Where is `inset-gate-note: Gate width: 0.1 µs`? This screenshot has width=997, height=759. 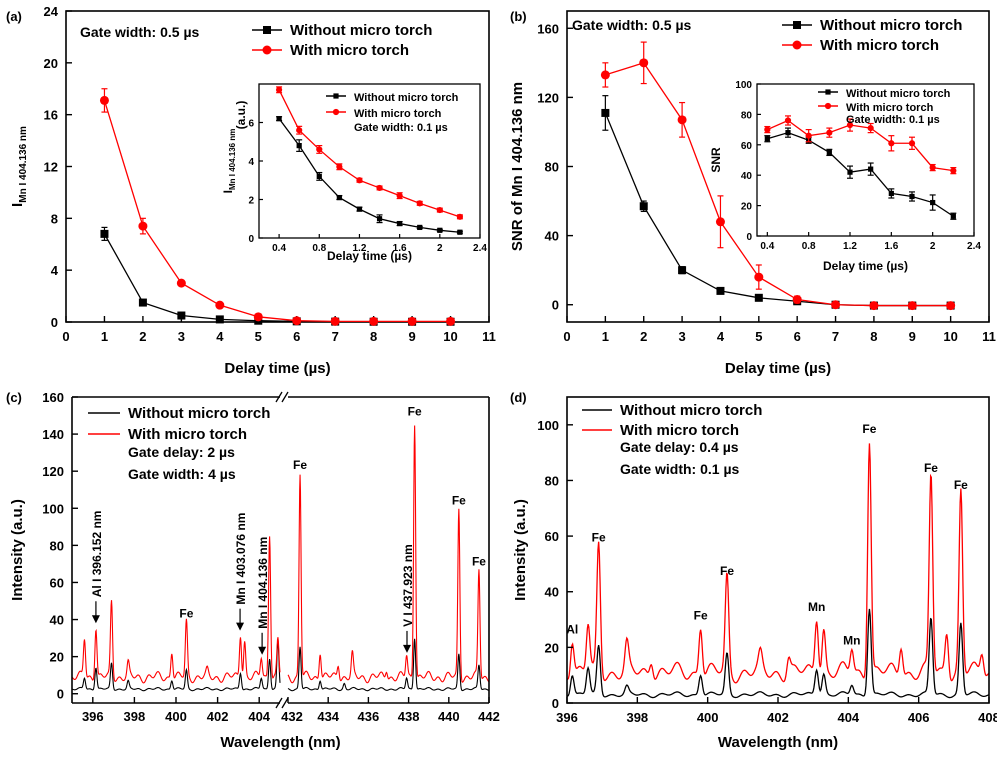 inset-gate-note: Gate width: 0.1 µs is located at coordinates (401, 128).